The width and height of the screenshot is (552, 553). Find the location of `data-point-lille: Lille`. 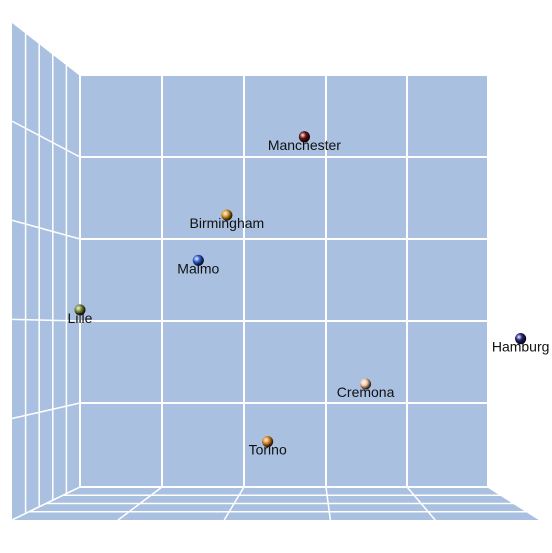

data-point-lille: Lille is located at coordinates (80, 315).